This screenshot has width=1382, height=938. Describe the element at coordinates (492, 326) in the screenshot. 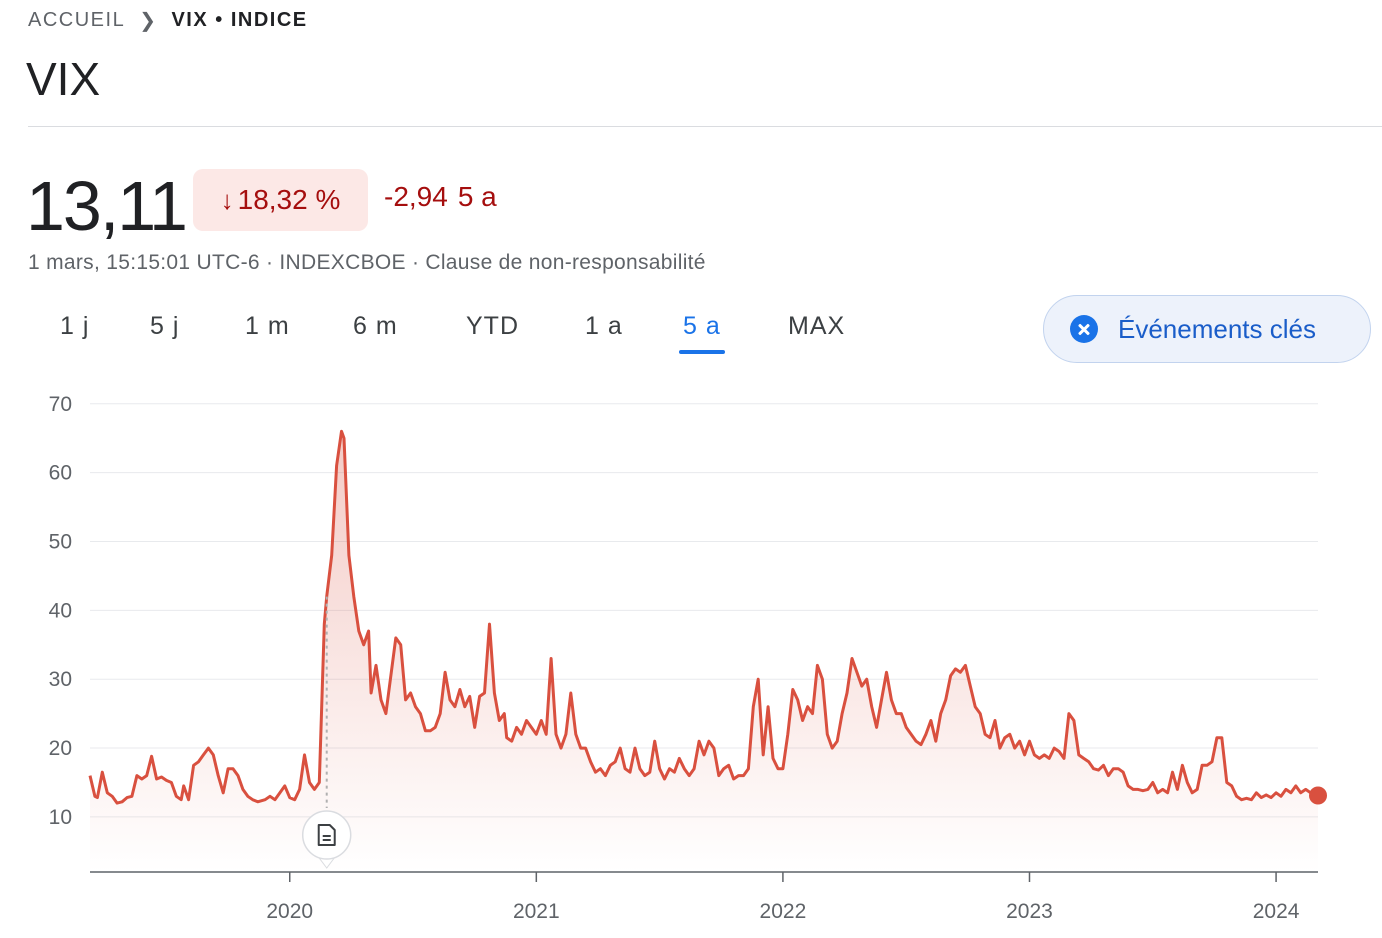

I see `tab-ytd: YTD` at that location.